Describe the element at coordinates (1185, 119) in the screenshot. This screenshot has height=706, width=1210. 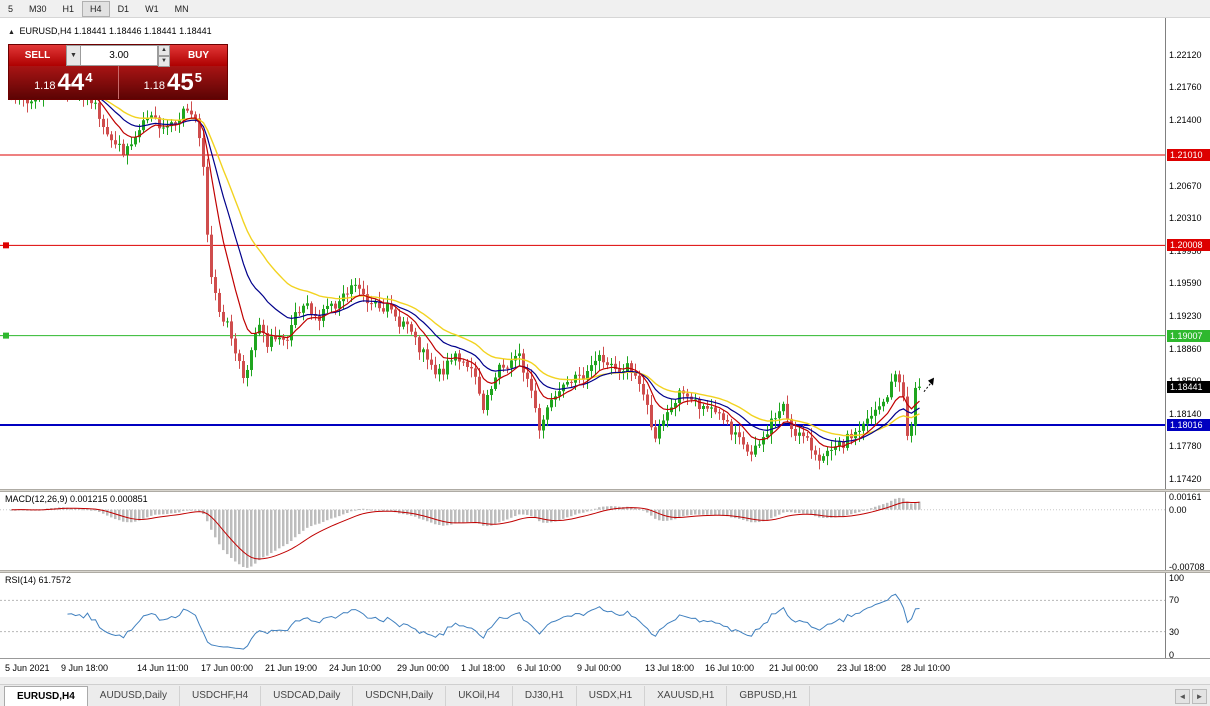
I see `price-axis-tick: 1.21400` at that location.